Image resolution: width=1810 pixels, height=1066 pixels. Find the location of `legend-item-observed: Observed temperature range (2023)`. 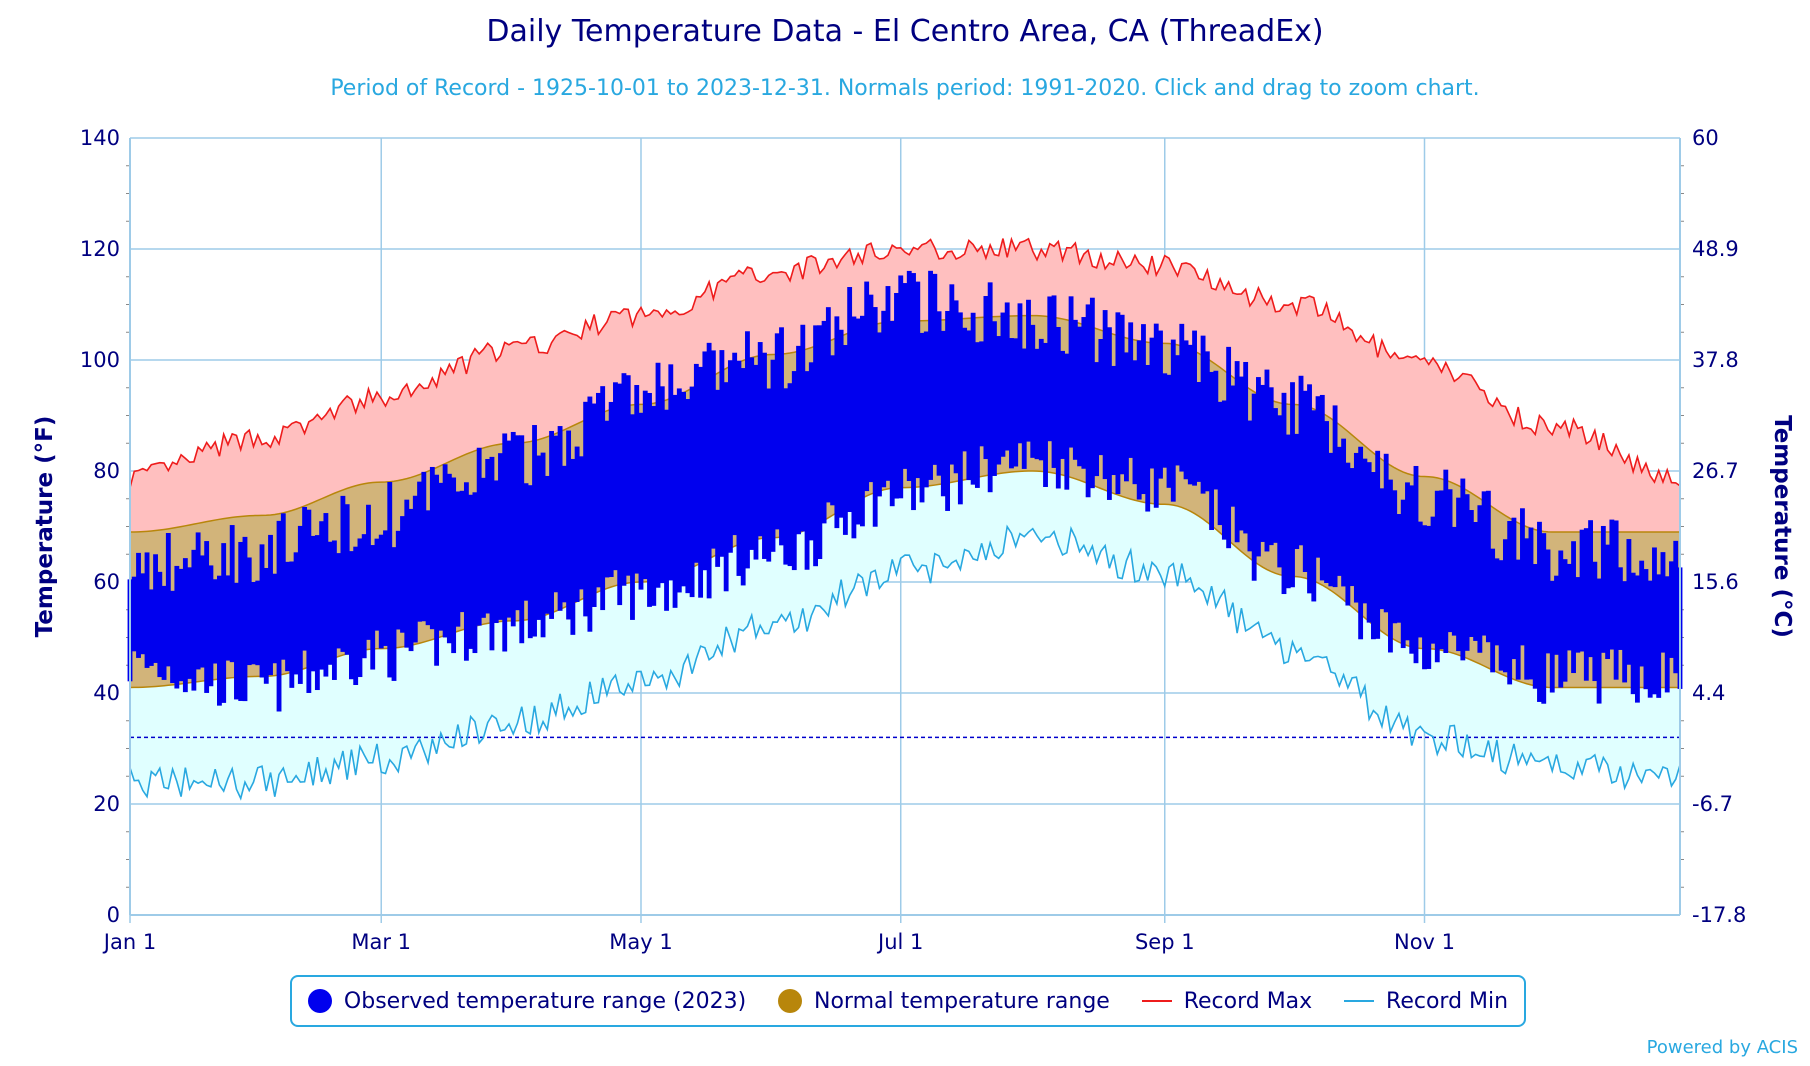

legend-item-observed: Observed temperature range (2023) is located at coordinates (526, 1001).